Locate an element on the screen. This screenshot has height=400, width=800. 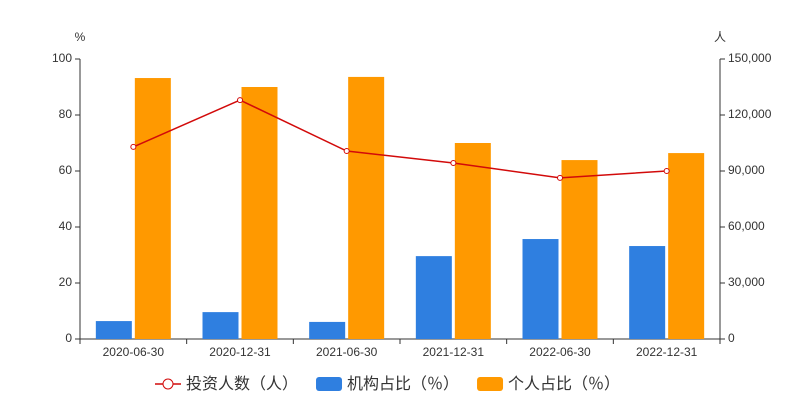
x-tick-label: 2020-06-30 is located at coordinates (134, 352).